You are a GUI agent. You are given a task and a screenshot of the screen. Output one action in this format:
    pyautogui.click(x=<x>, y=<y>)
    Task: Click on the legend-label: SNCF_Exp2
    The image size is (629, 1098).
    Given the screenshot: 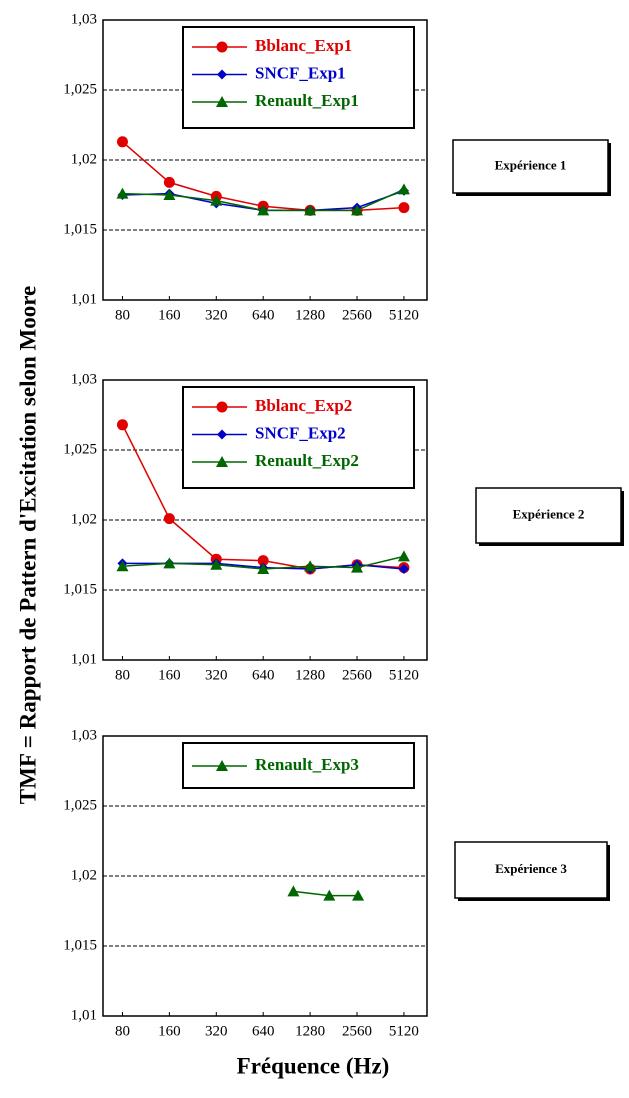 What is the action you would take?
    pyautogui.click(x=300, y=432)
    